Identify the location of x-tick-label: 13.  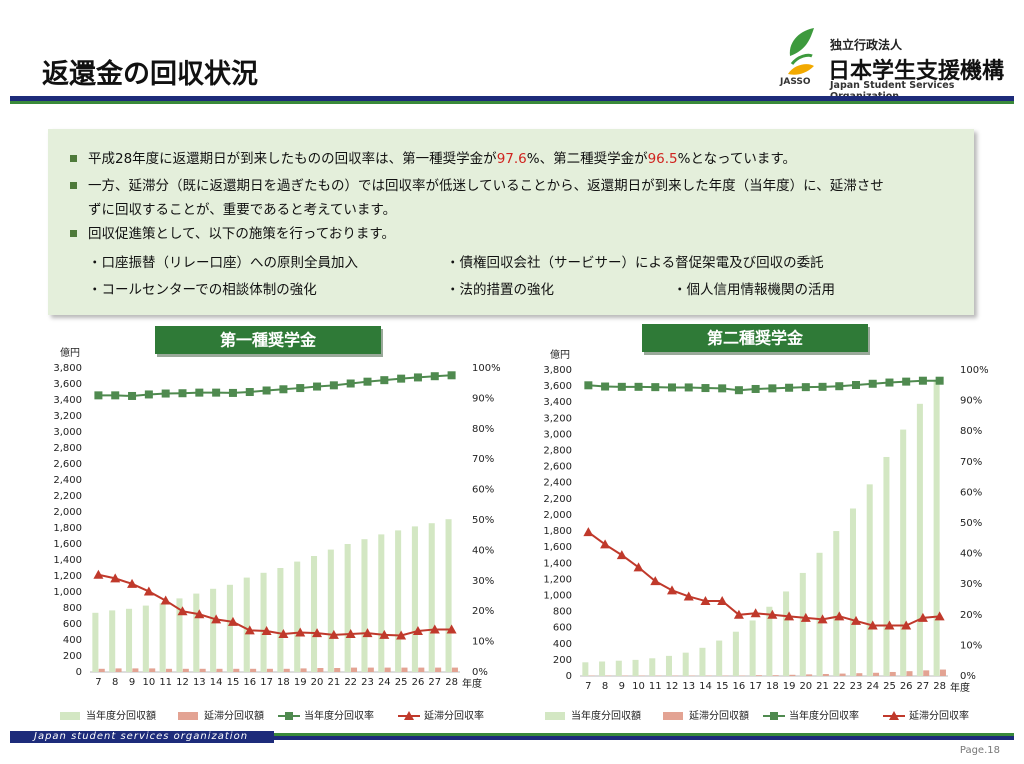
(688, 686).